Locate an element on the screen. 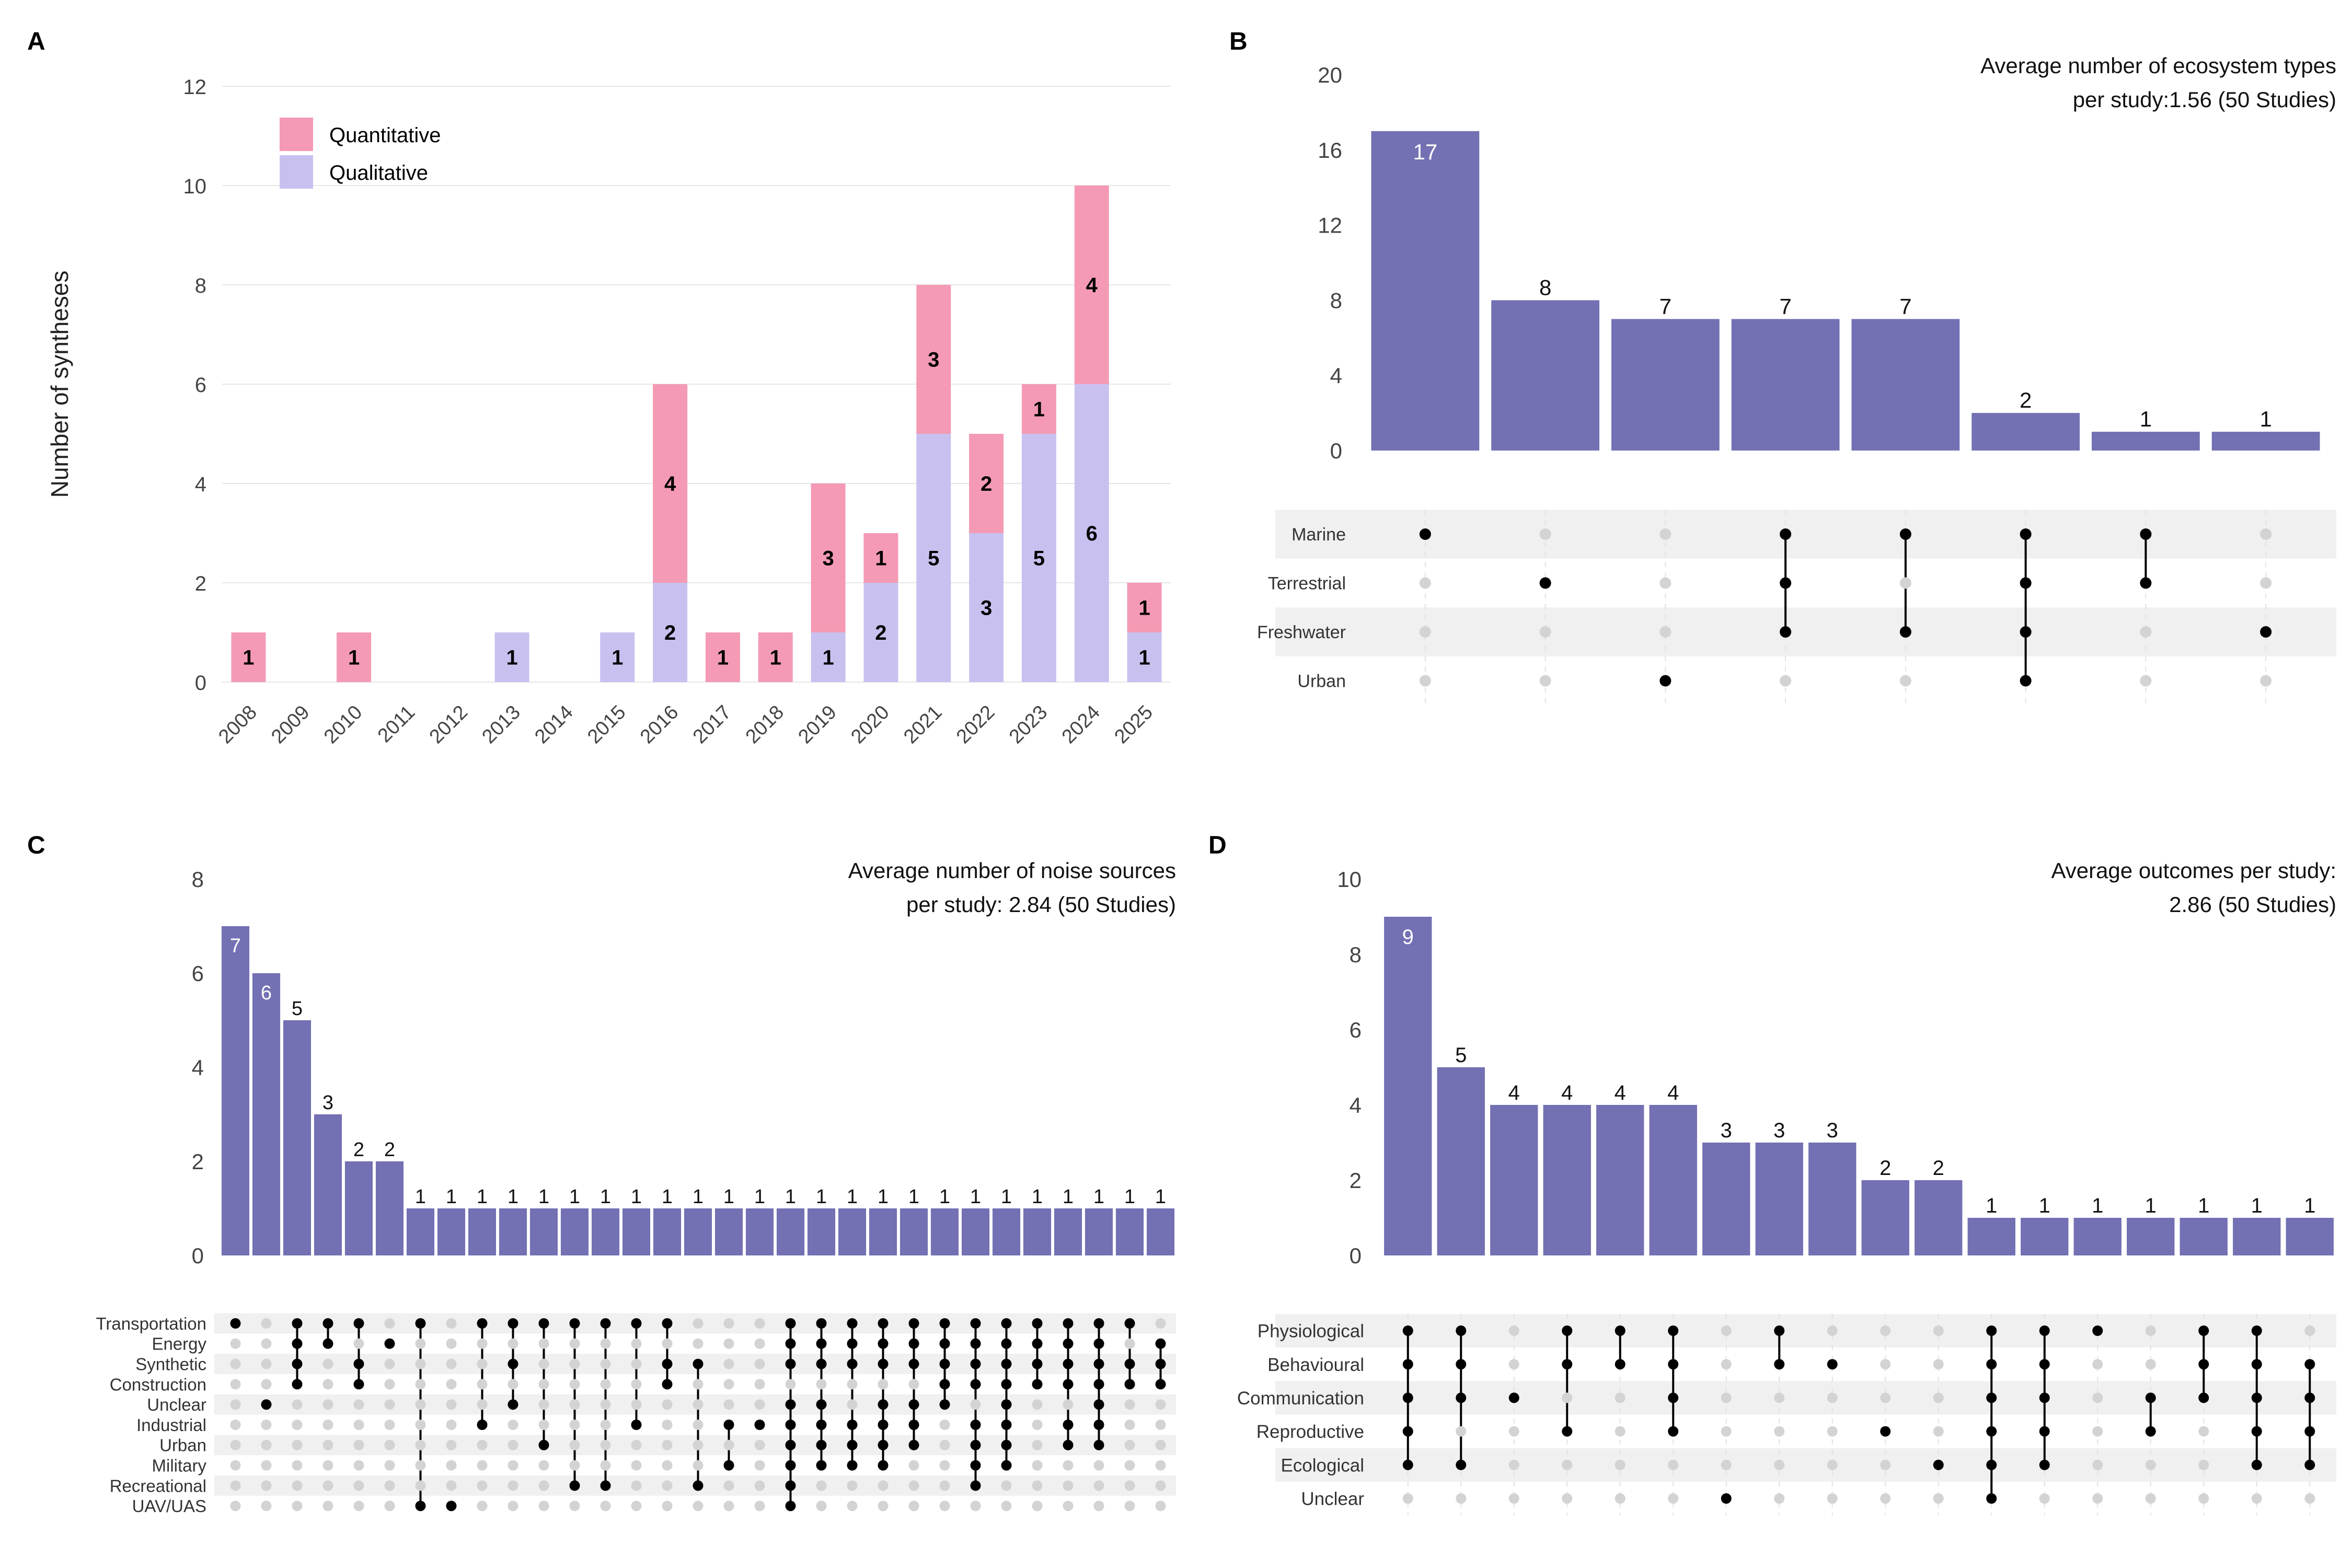 The height and width of the screenshot is (1568, 2352). annotation-line: per study:1.56 (50 Studies) is located at coordinates (2204, 99).